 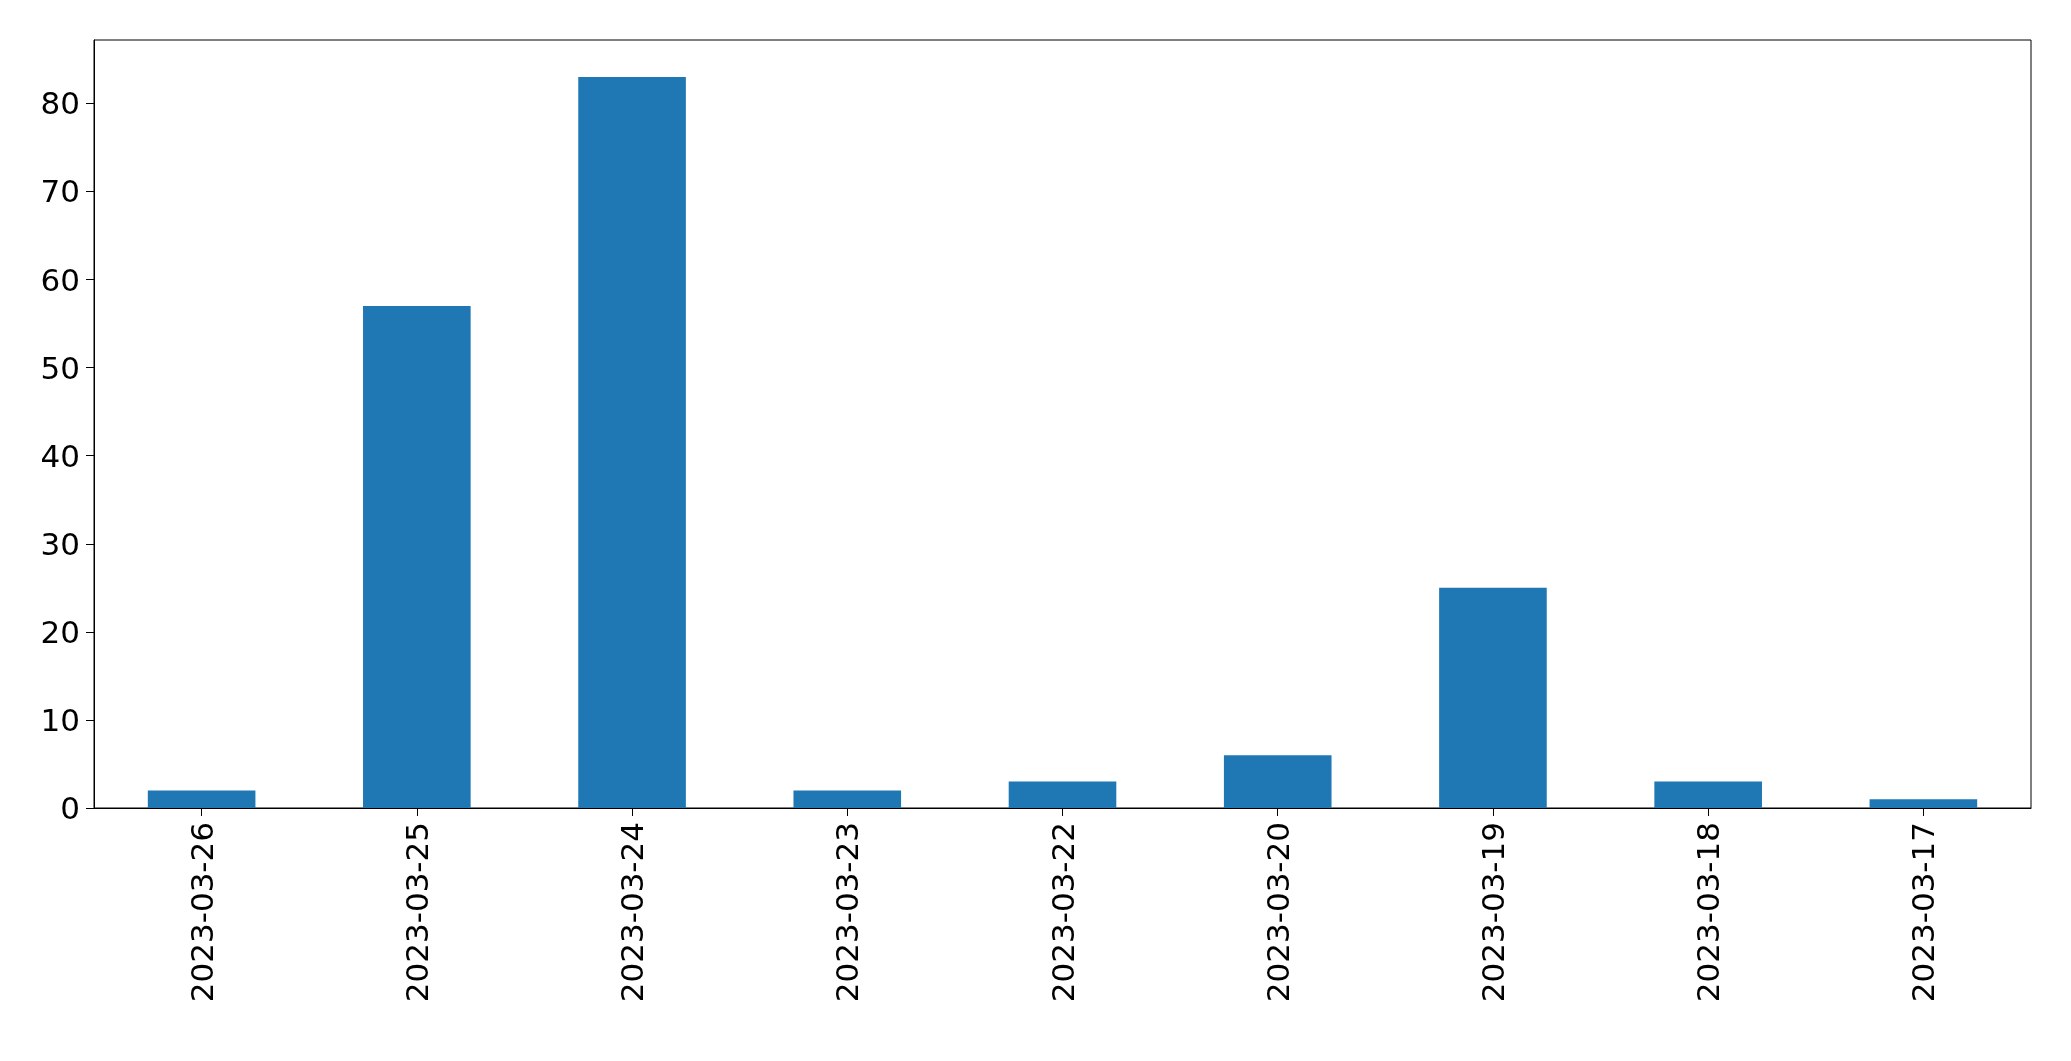 What do you see at coordinates (60, 103) in the screenshot?
I see `y-tick-label: 80` at bounding box center [60, 103].